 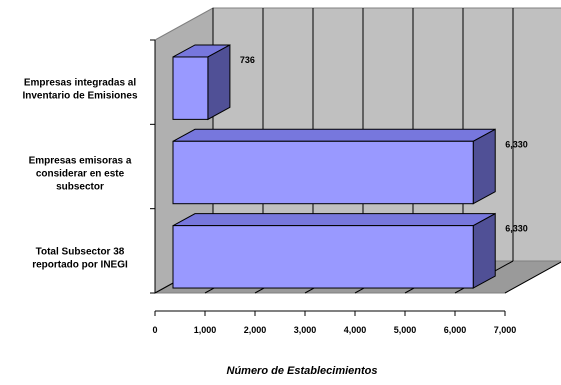 What do you see at coordinates (247, 60) in the screenshot?
I see `data-label: 736` at bounding box center [247, 60].